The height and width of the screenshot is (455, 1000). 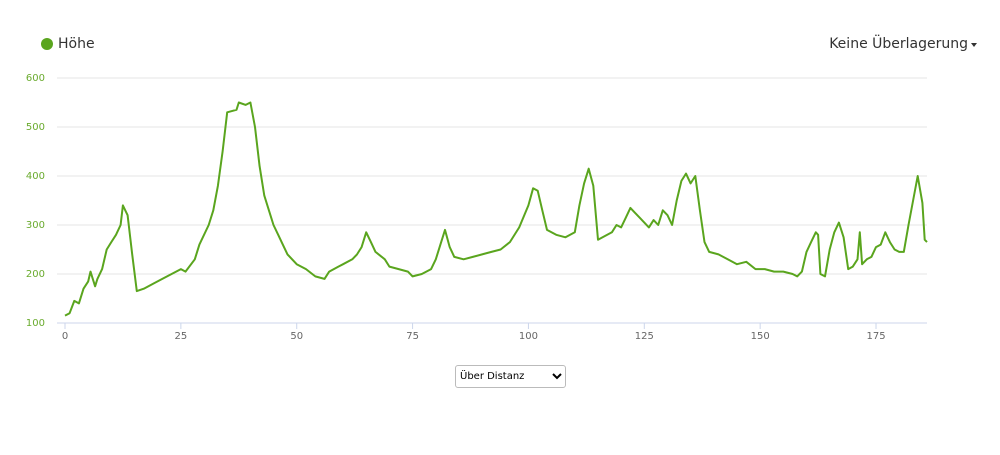 I want to click on legend-label: Höhe, so click(x=76, y=44).